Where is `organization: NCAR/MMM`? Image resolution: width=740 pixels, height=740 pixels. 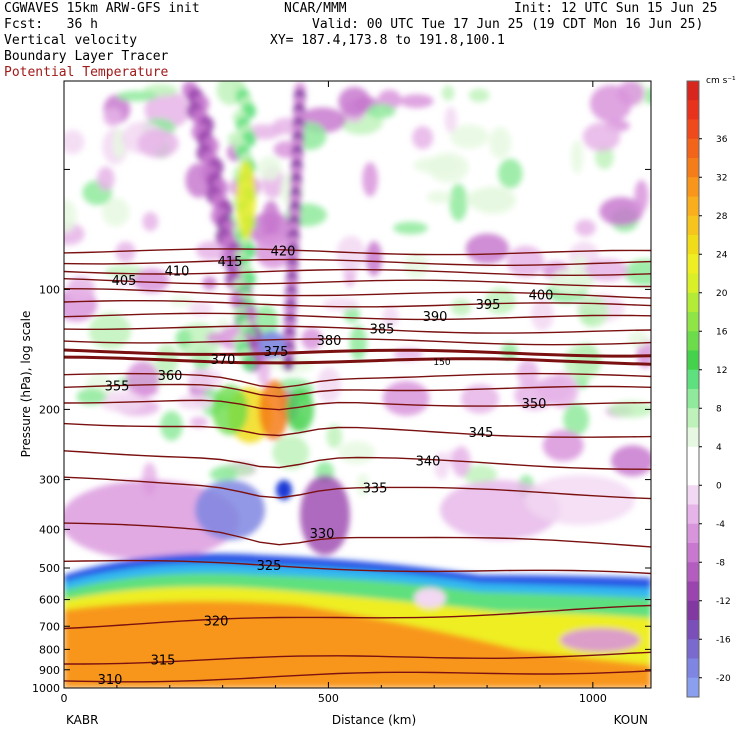 organization: NCAR/MMM is located at coordinates (315, 8).